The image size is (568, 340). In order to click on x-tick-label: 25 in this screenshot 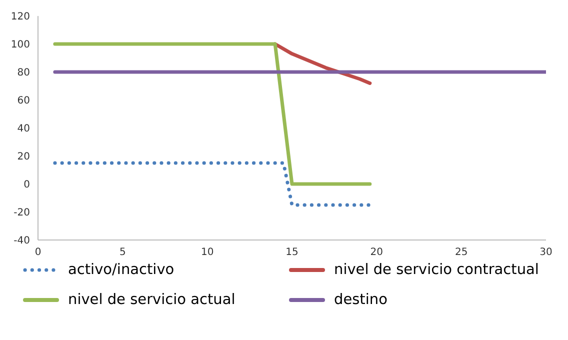, I will do `click(461, 252)`.